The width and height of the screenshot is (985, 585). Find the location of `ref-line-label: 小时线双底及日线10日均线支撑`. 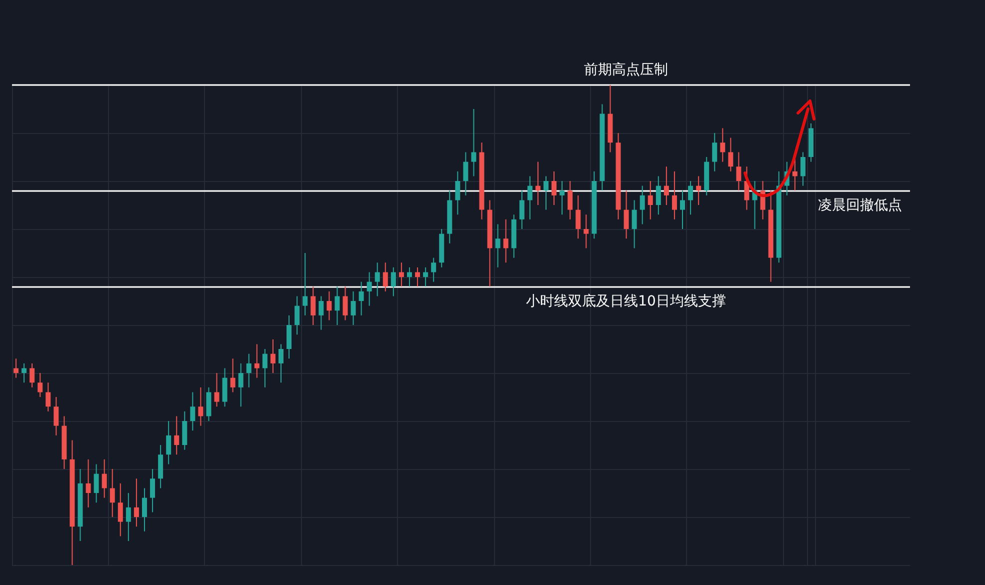

ref-line-label: 小时线双底及日线10日均线支撑 is located at coordinates (626, 302).